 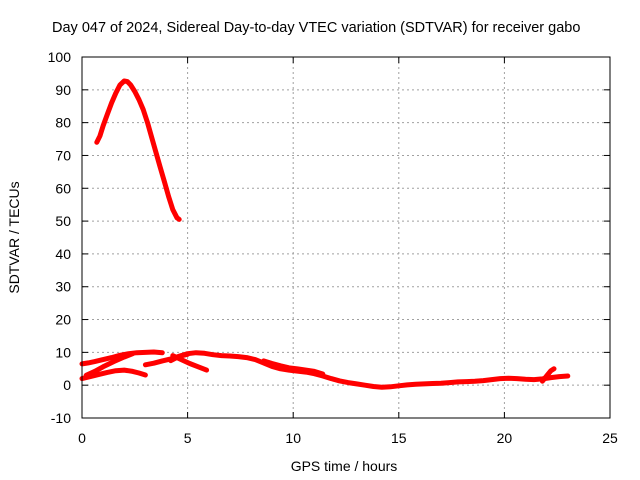 What do you see at coordinates (344, 466) in the screenshot?
I see `x-axis-label: GPS time / hours` at bounding box center [344, 466].